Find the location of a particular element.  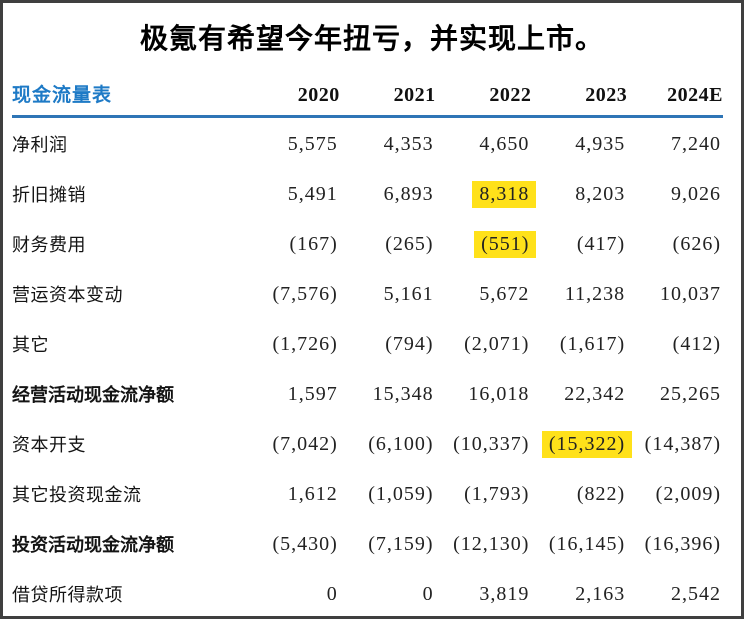

row-label: 投资活动现金流净额 is located at coordinates (93, 545).